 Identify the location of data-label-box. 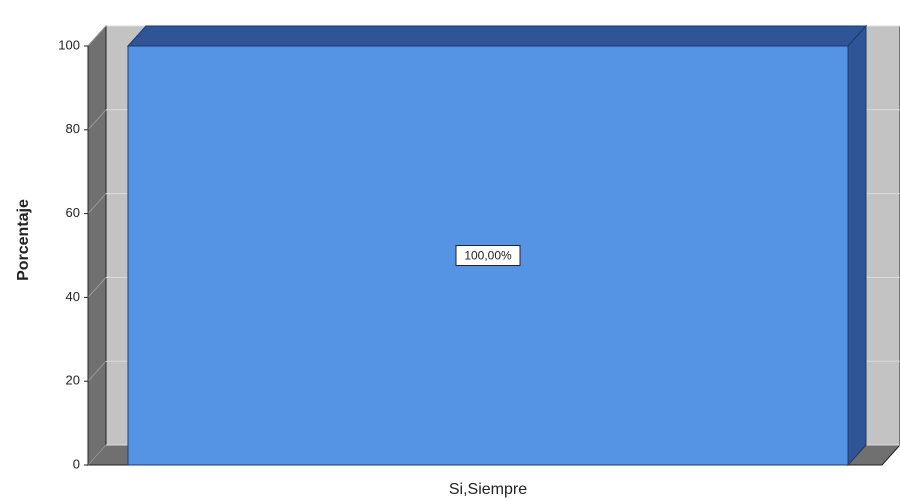
(488, 255).